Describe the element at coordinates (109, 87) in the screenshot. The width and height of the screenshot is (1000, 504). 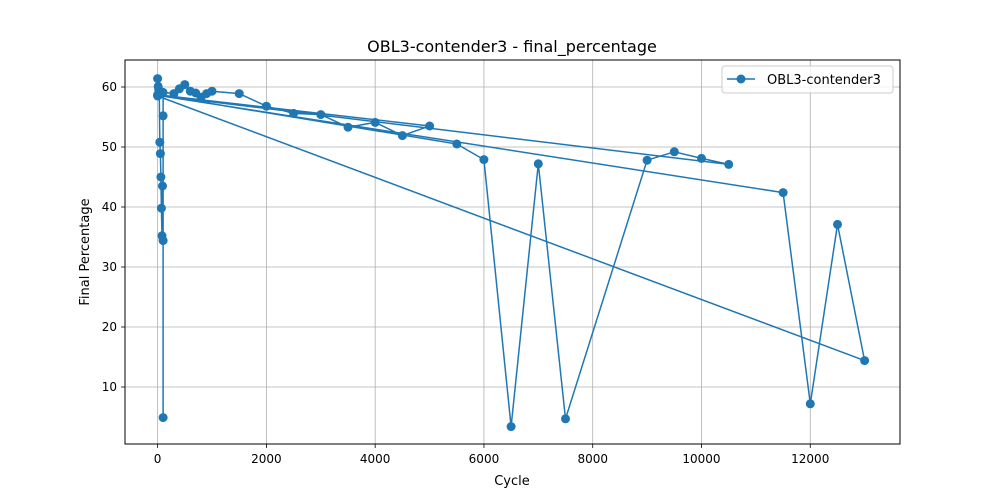
I see `y-tick-label: 60` at that location.